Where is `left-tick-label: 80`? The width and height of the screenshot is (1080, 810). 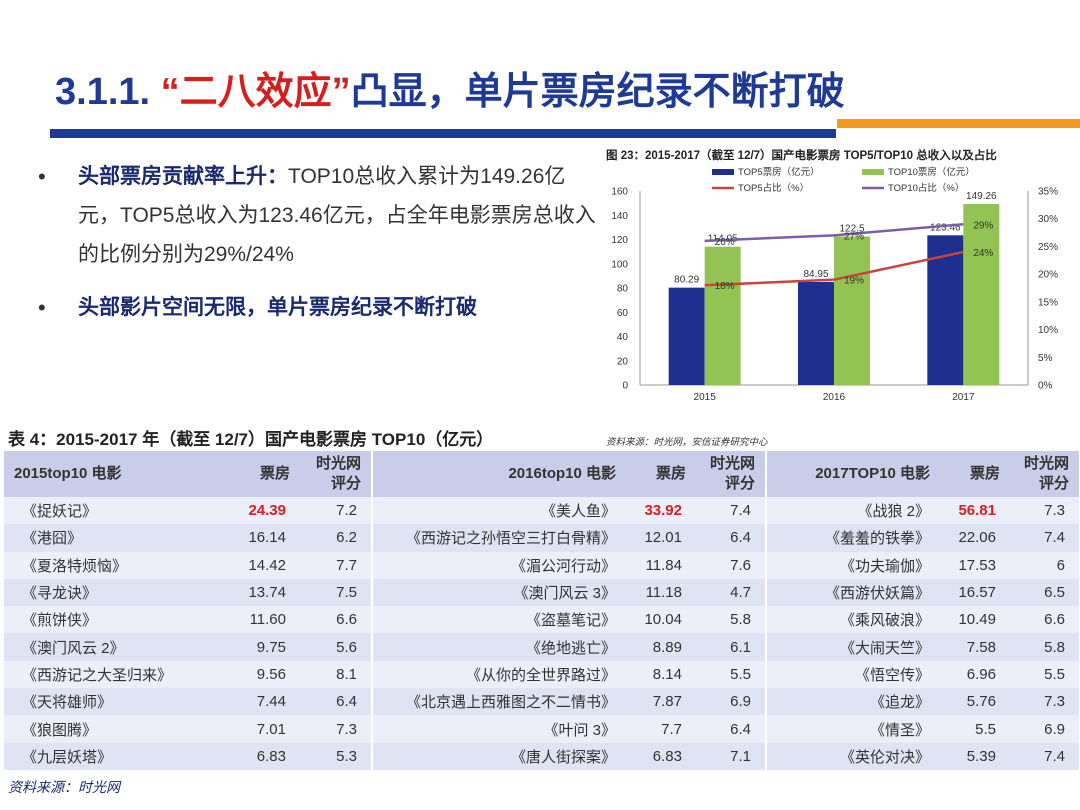
left-tick-label: 80 is located at coordinates (623, 289).